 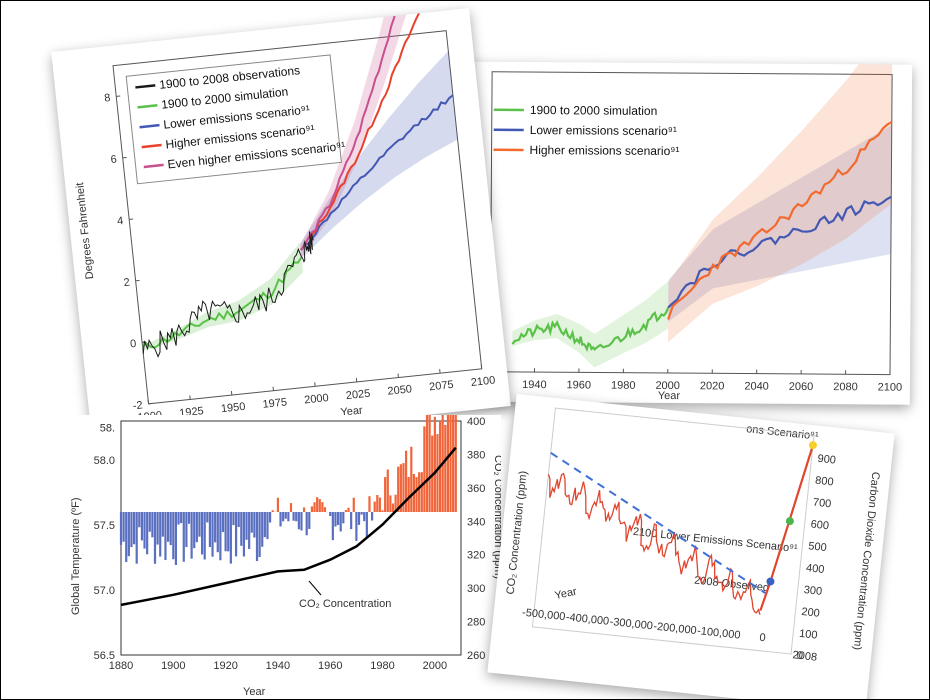 I want to click on panel-b-x-tick: 2080, so click(x=845, y=387).